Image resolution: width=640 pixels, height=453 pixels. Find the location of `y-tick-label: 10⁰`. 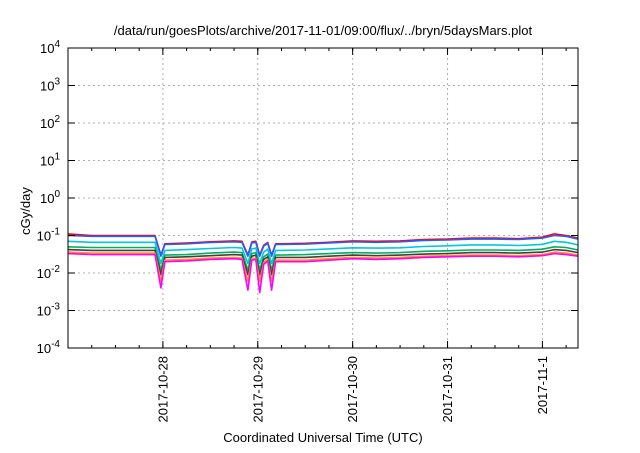

y-tick-label: 10⁰ is located at coordinates (50, 197).